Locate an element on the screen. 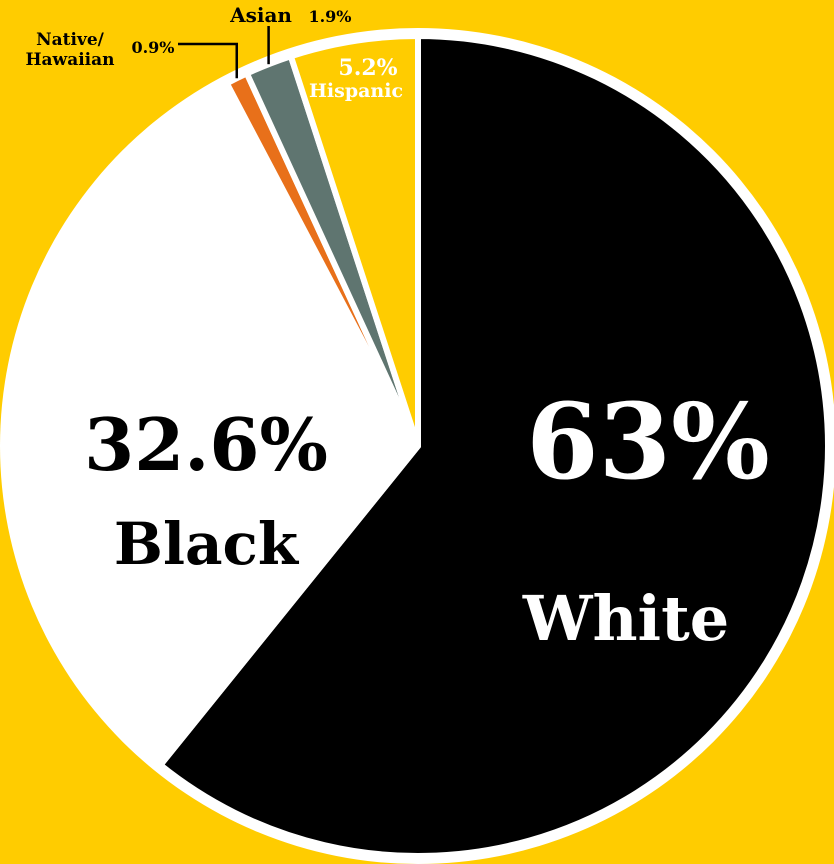 Image resolution: width=834 pixels, height=864 pixels. slice-label-native-pct: 0.9% is located at coordinates (152, 47).